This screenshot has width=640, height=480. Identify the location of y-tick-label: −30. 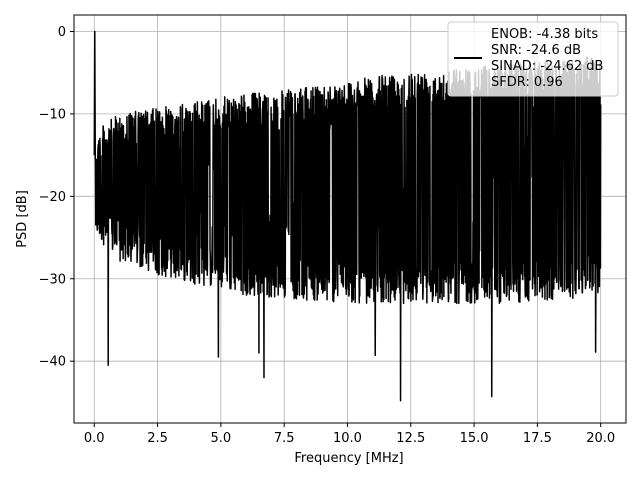
(52, 279).